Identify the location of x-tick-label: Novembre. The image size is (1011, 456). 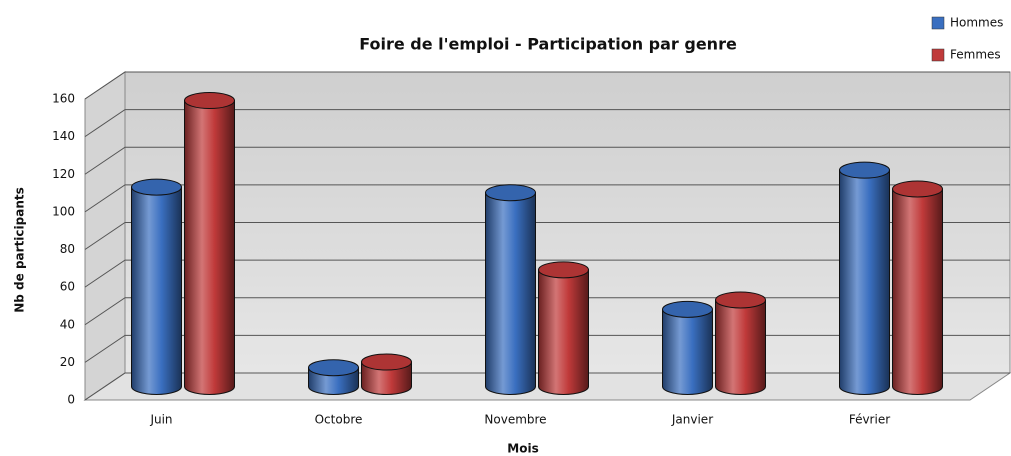
(515, 420).